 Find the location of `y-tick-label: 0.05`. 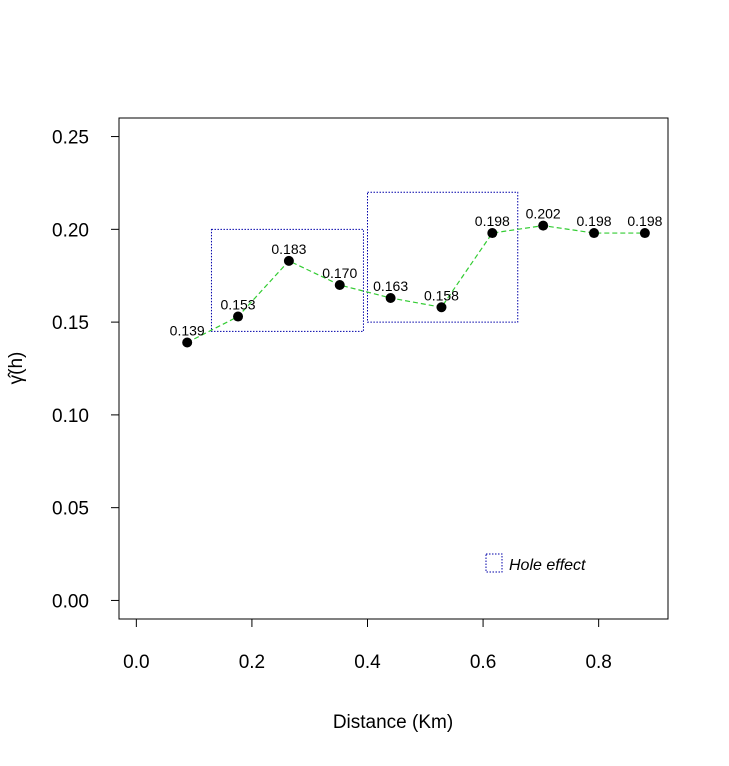

y-tick-label: 0.05 is located at coordinates (70, 509).